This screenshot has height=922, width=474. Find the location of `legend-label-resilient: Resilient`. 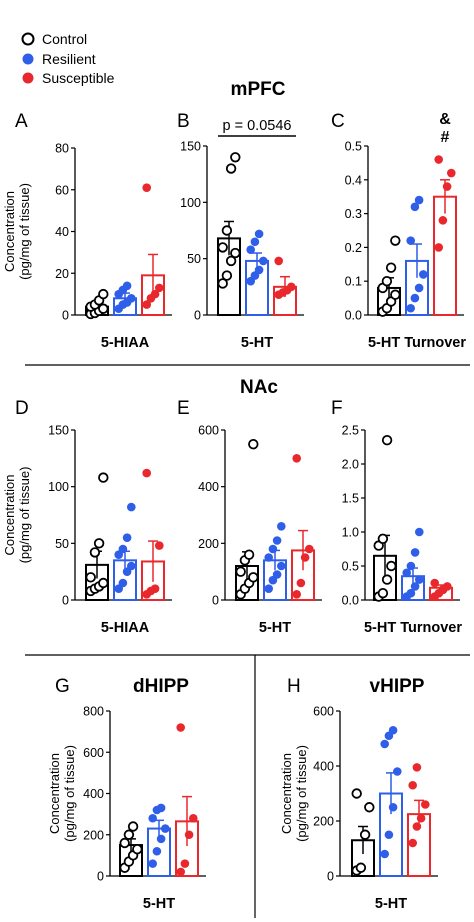

legend-label-resilient: Resilient is located at coordinates (69, 59).